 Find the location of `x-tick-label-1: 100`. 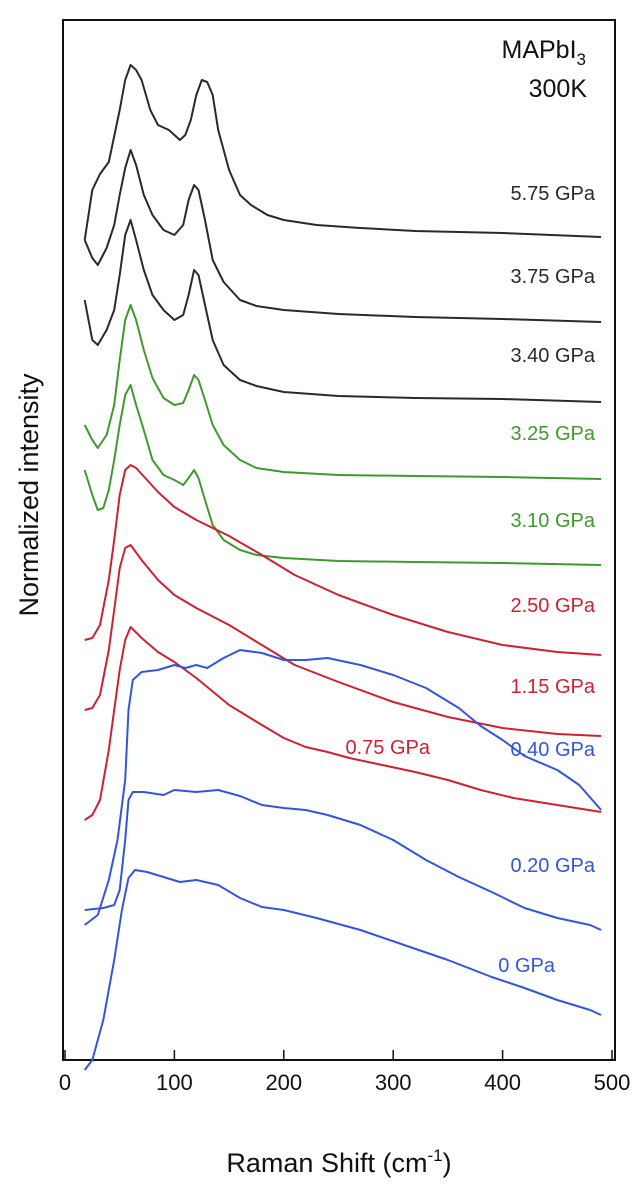

x-tick-label-1: 100 is located at coordinates (174, 1082).